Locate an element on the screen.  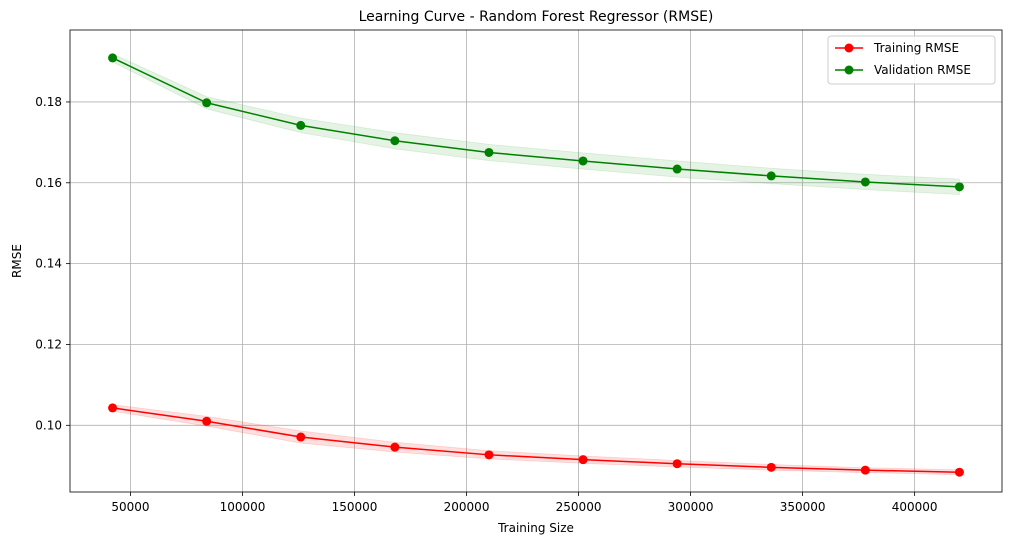
legend-entry-training: Training RMSE is located at coordinates (897, 48).